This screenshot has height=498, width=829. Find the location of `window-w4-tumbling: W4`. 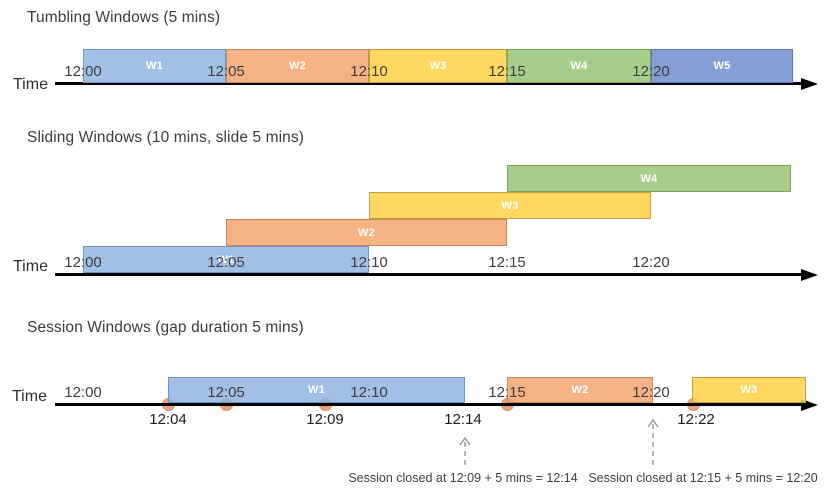

window-w4-tumbling: W4 is located at coordinates (579, 66).